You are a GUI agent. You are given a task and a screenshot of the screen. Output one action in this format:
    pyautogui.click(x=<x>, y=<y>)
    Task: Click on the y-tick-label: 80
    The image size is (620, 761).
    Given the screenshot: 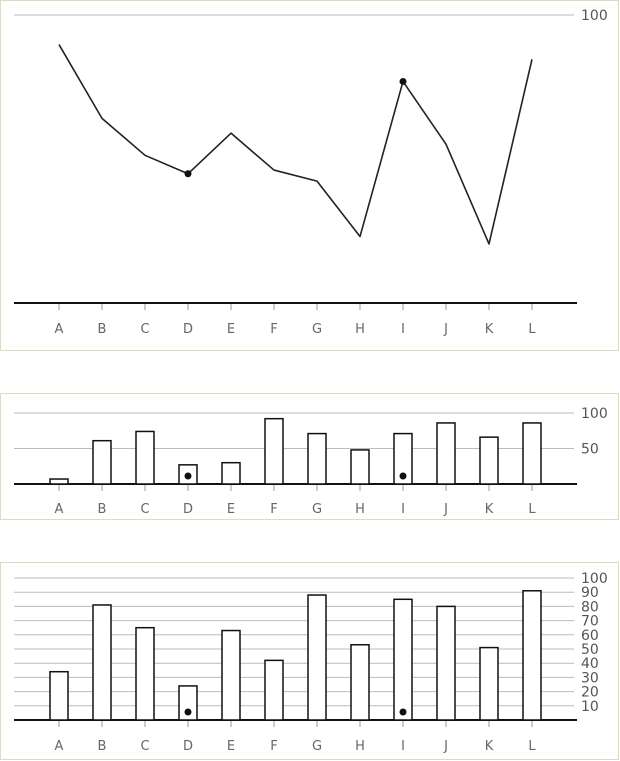 What is the action you would take?
    pyautogui.click(x=590, y=607)
    